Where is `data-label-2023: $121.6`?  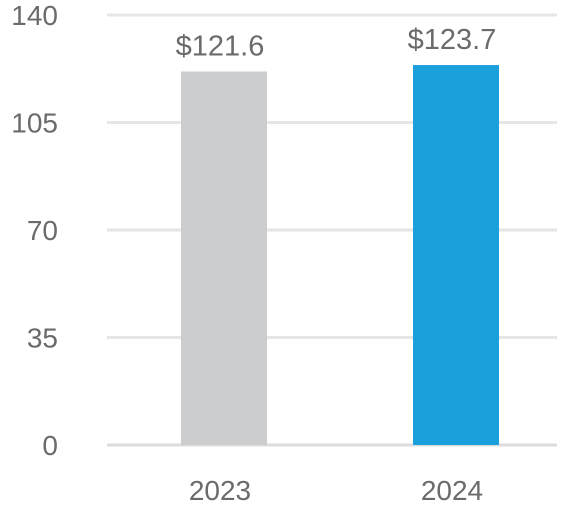 data-label-2023: $121.6 is located at coordinates (220, 47).